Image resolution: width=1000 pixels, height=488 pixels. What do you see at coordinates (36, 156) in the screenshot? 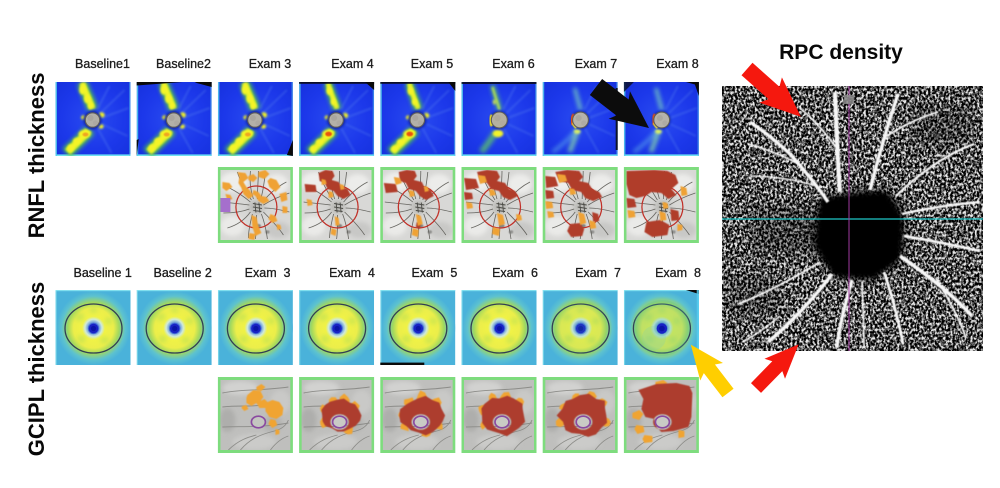
I see `svg-text: RNFL thickness` at bounding box center [36, 156].